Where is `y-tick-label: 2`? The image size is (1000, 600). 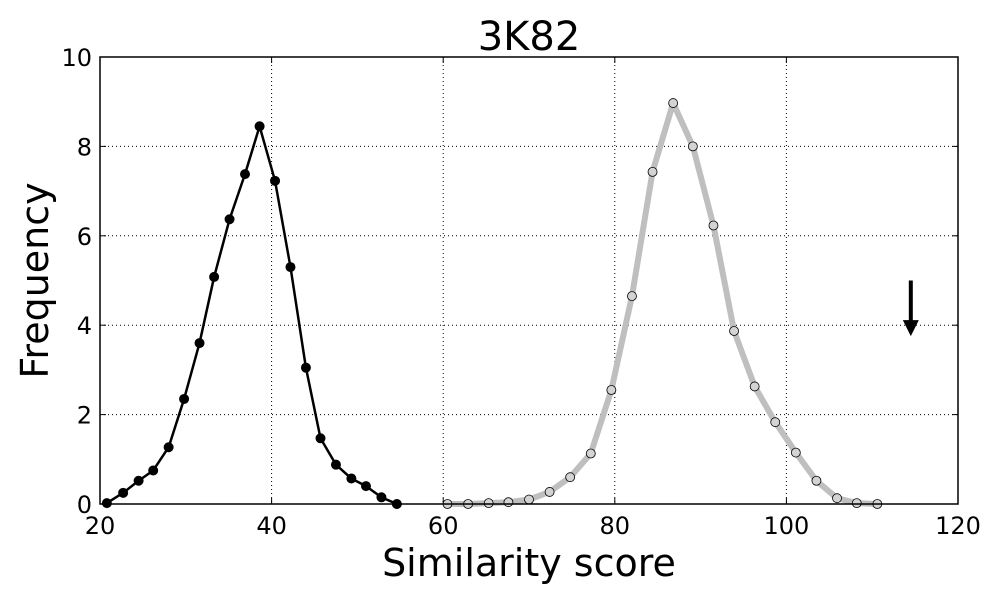 y-tick-label: 2 is located at coordinates (84, 416).